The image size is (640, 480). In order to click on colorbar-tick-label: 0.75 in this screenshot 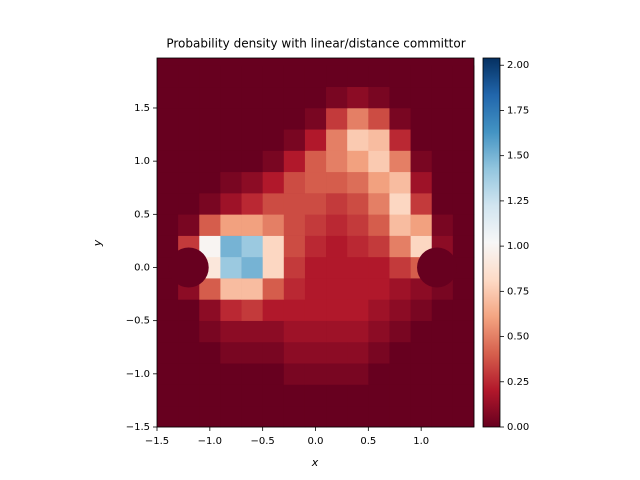, I will do `click(518, 291)`.